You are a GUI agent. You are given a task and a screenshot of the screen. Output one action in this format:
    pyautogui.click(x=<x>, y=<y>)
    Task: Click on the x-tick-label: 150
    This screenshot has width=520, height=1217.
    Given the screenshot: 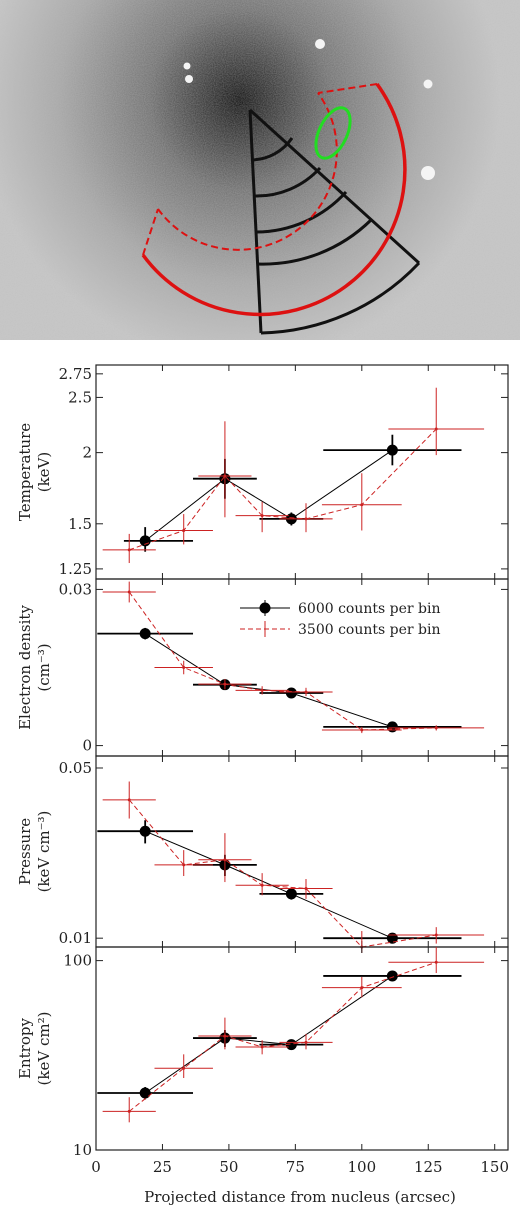 What is the action you would take?
    pyautogui.click(x=494, y=1167)
    